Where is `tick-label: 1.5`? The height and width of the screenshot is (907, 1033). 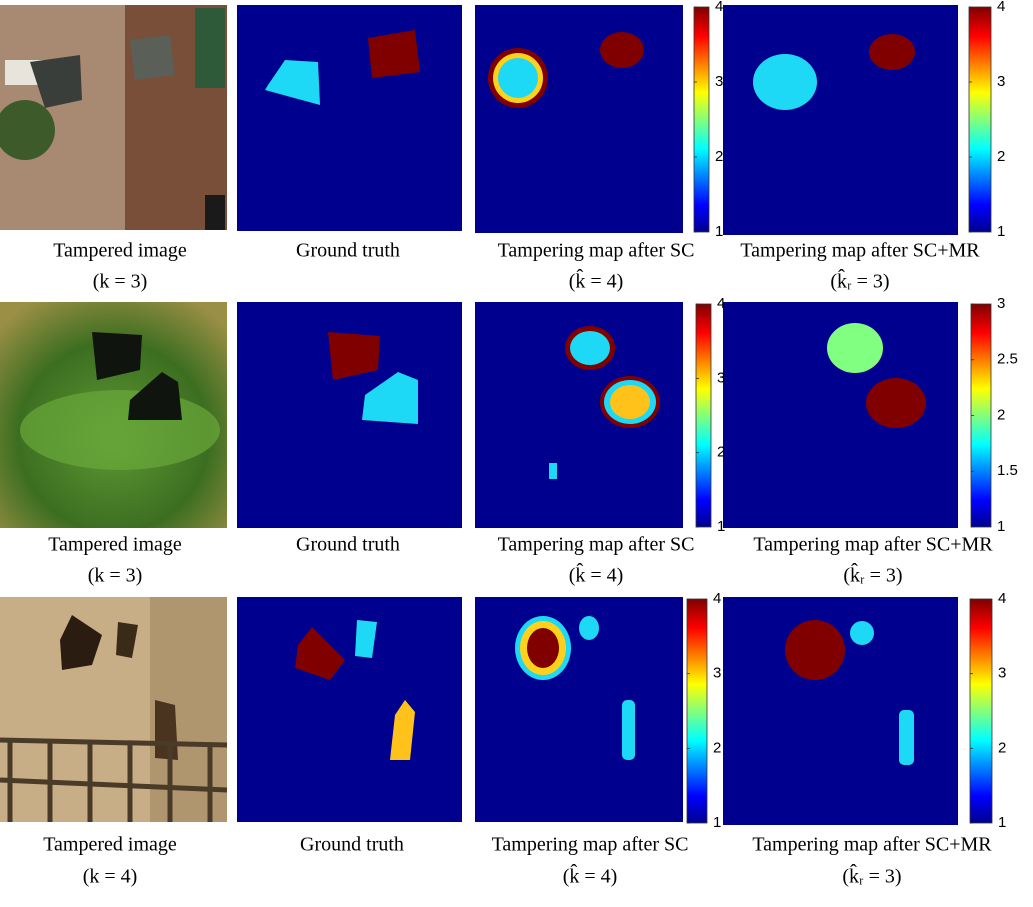 tick-label: 1.5 is located at coordinates (1007, 470).